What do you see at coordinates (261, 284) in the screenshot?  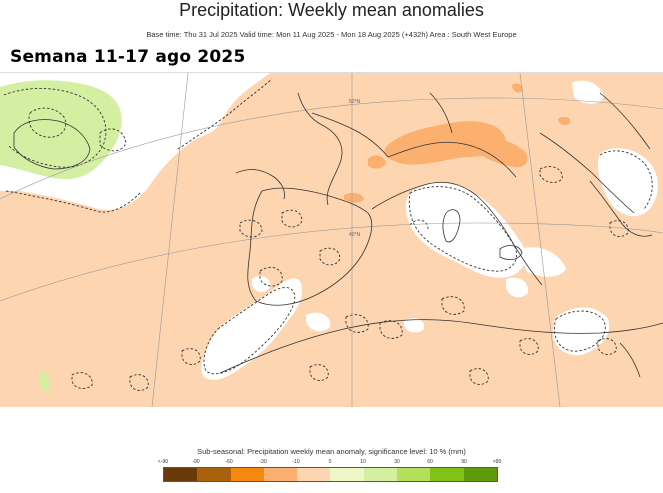 I see `iberia-neutral-north` at bounding box center [261, 284].